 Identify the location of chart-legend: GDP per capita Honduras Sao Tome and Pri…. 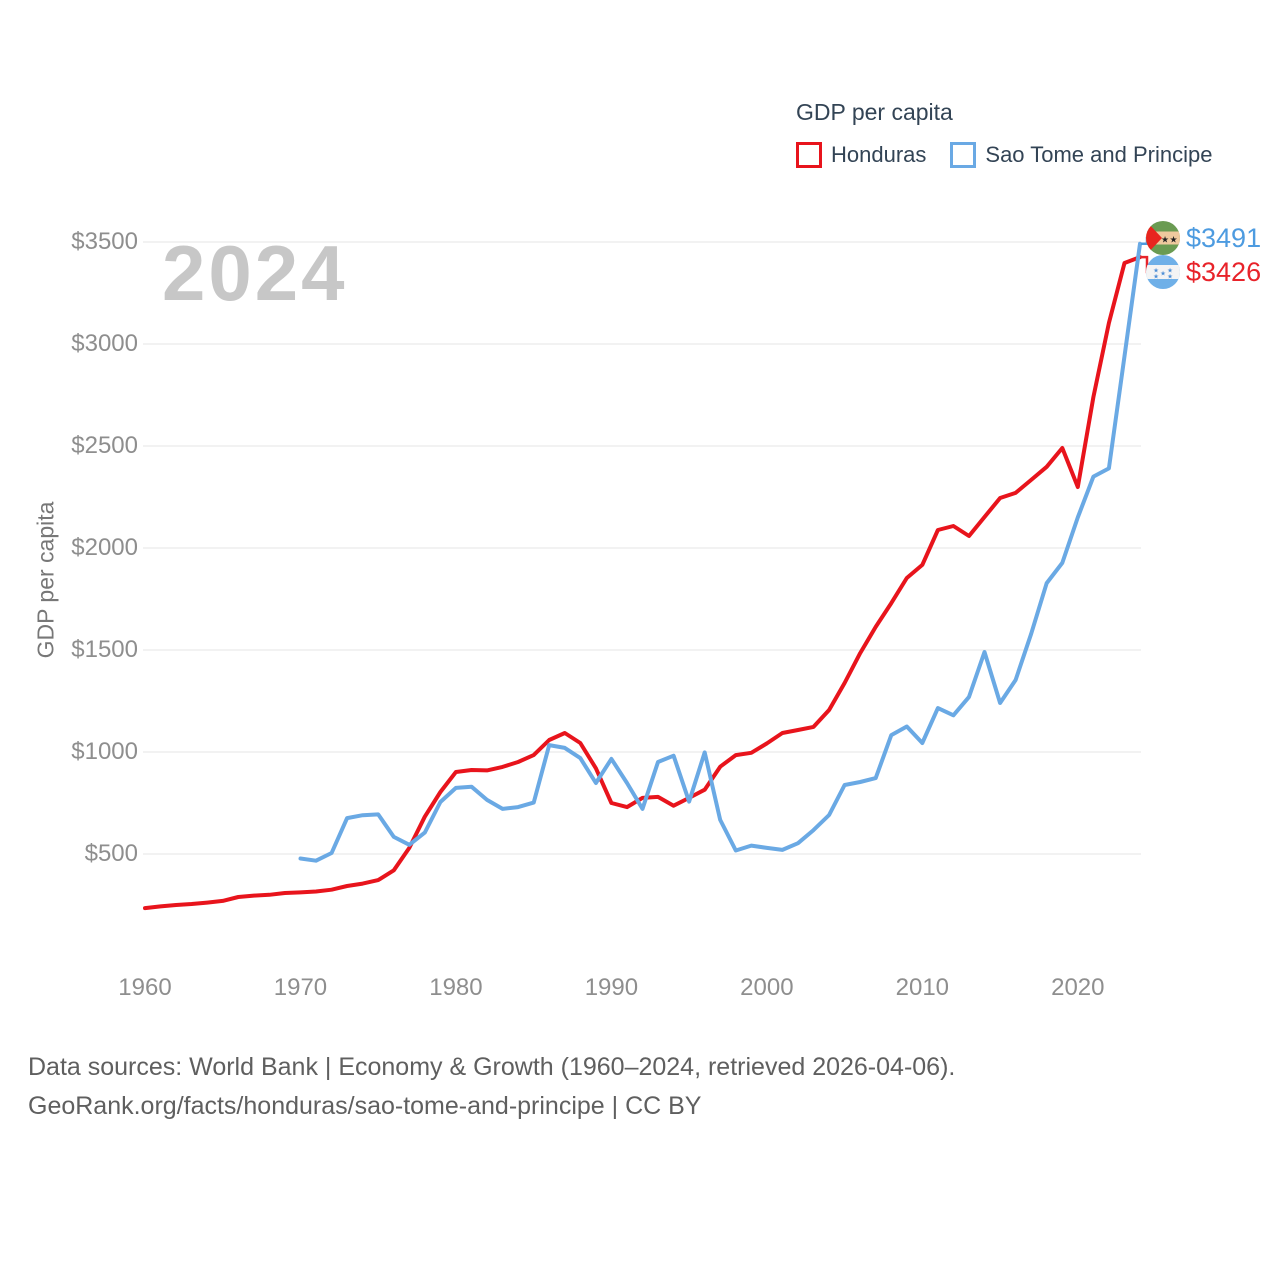
(1004, 133).